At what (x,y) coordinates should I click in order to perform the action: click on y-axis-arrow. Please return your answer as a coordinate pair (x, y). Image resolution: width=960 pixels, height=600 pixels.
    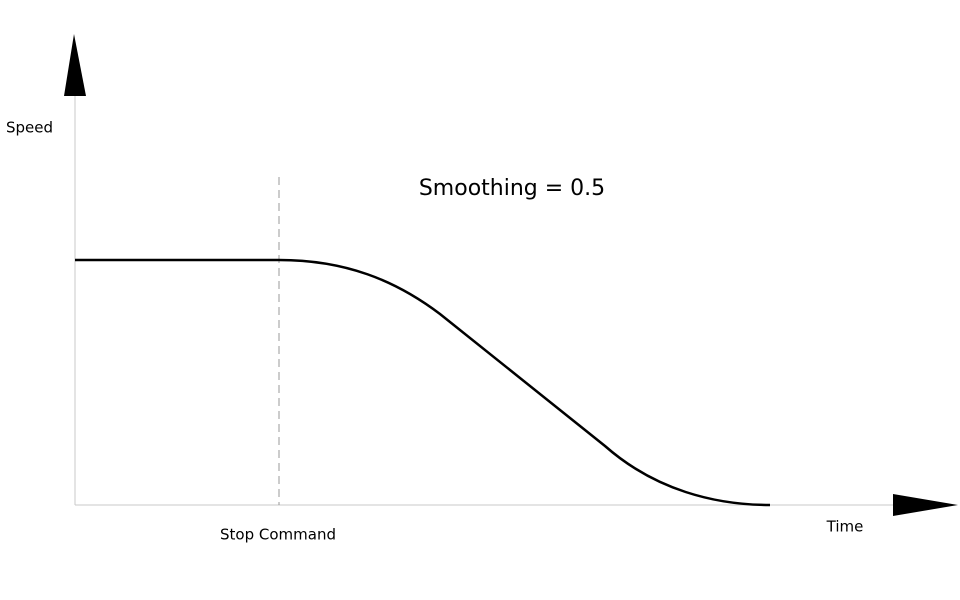
    Looking at the image, I should click on (75, 65).